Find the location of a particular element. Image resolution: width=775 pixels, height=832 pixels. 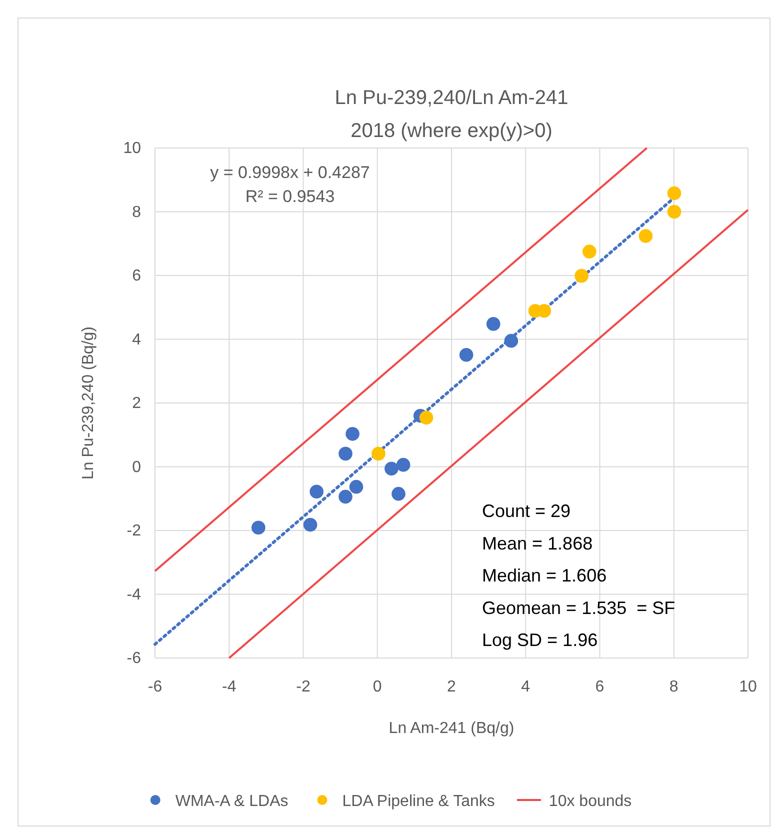

annotation: Count = 29 is located at coordinates (526, 511).